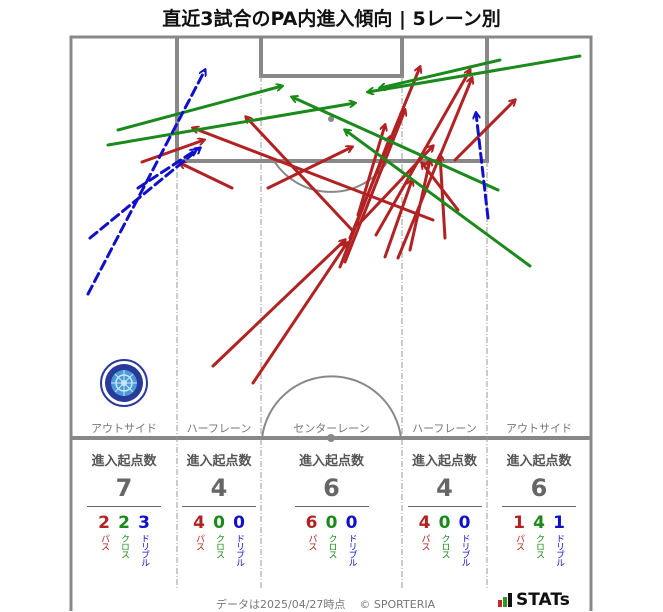 The height and width of the screenshot is (612, 663). I want to click on pass-count: 6, so click(311, 523).